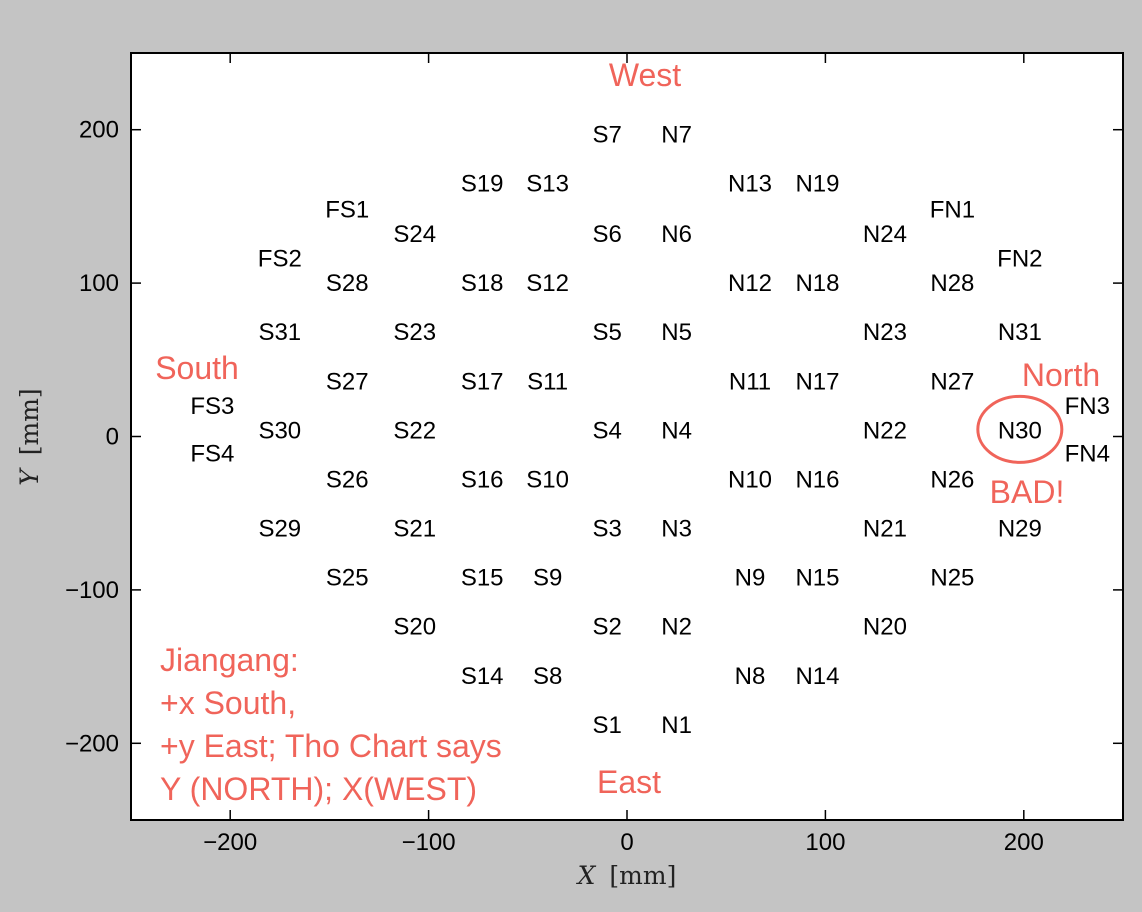 The image size is (1142, 912). What do you see at coordinates (1027, 492) in the screenshot?
I see `bad-label: BAD!` at bounding box center [1027, 492].